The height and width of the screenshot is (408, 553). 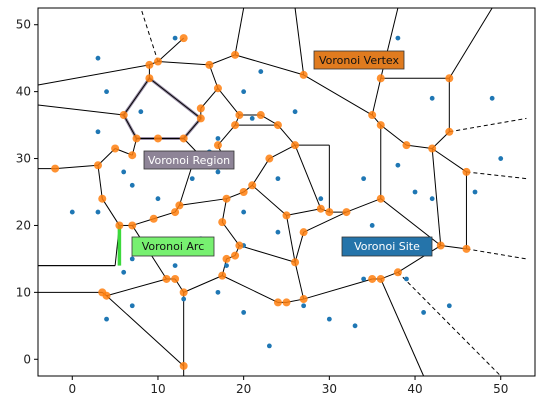 What do you see at coordinates (23, 292) in the screenshot?
I see `y-tick-label: 10` at bounding box center [23, 292].